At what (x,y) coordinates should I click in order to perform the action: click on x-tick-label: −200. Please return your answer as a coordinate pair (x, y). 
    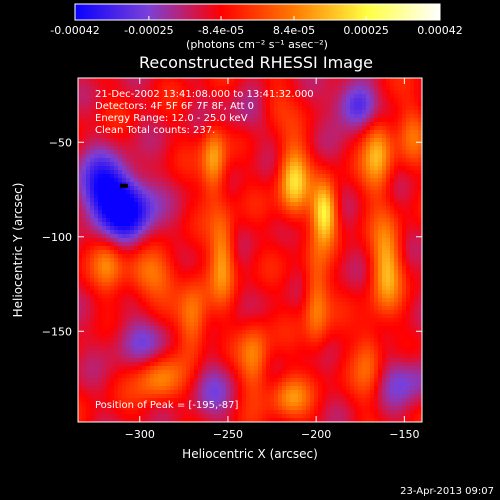
    Looking at the image, I should click on (316, 434).